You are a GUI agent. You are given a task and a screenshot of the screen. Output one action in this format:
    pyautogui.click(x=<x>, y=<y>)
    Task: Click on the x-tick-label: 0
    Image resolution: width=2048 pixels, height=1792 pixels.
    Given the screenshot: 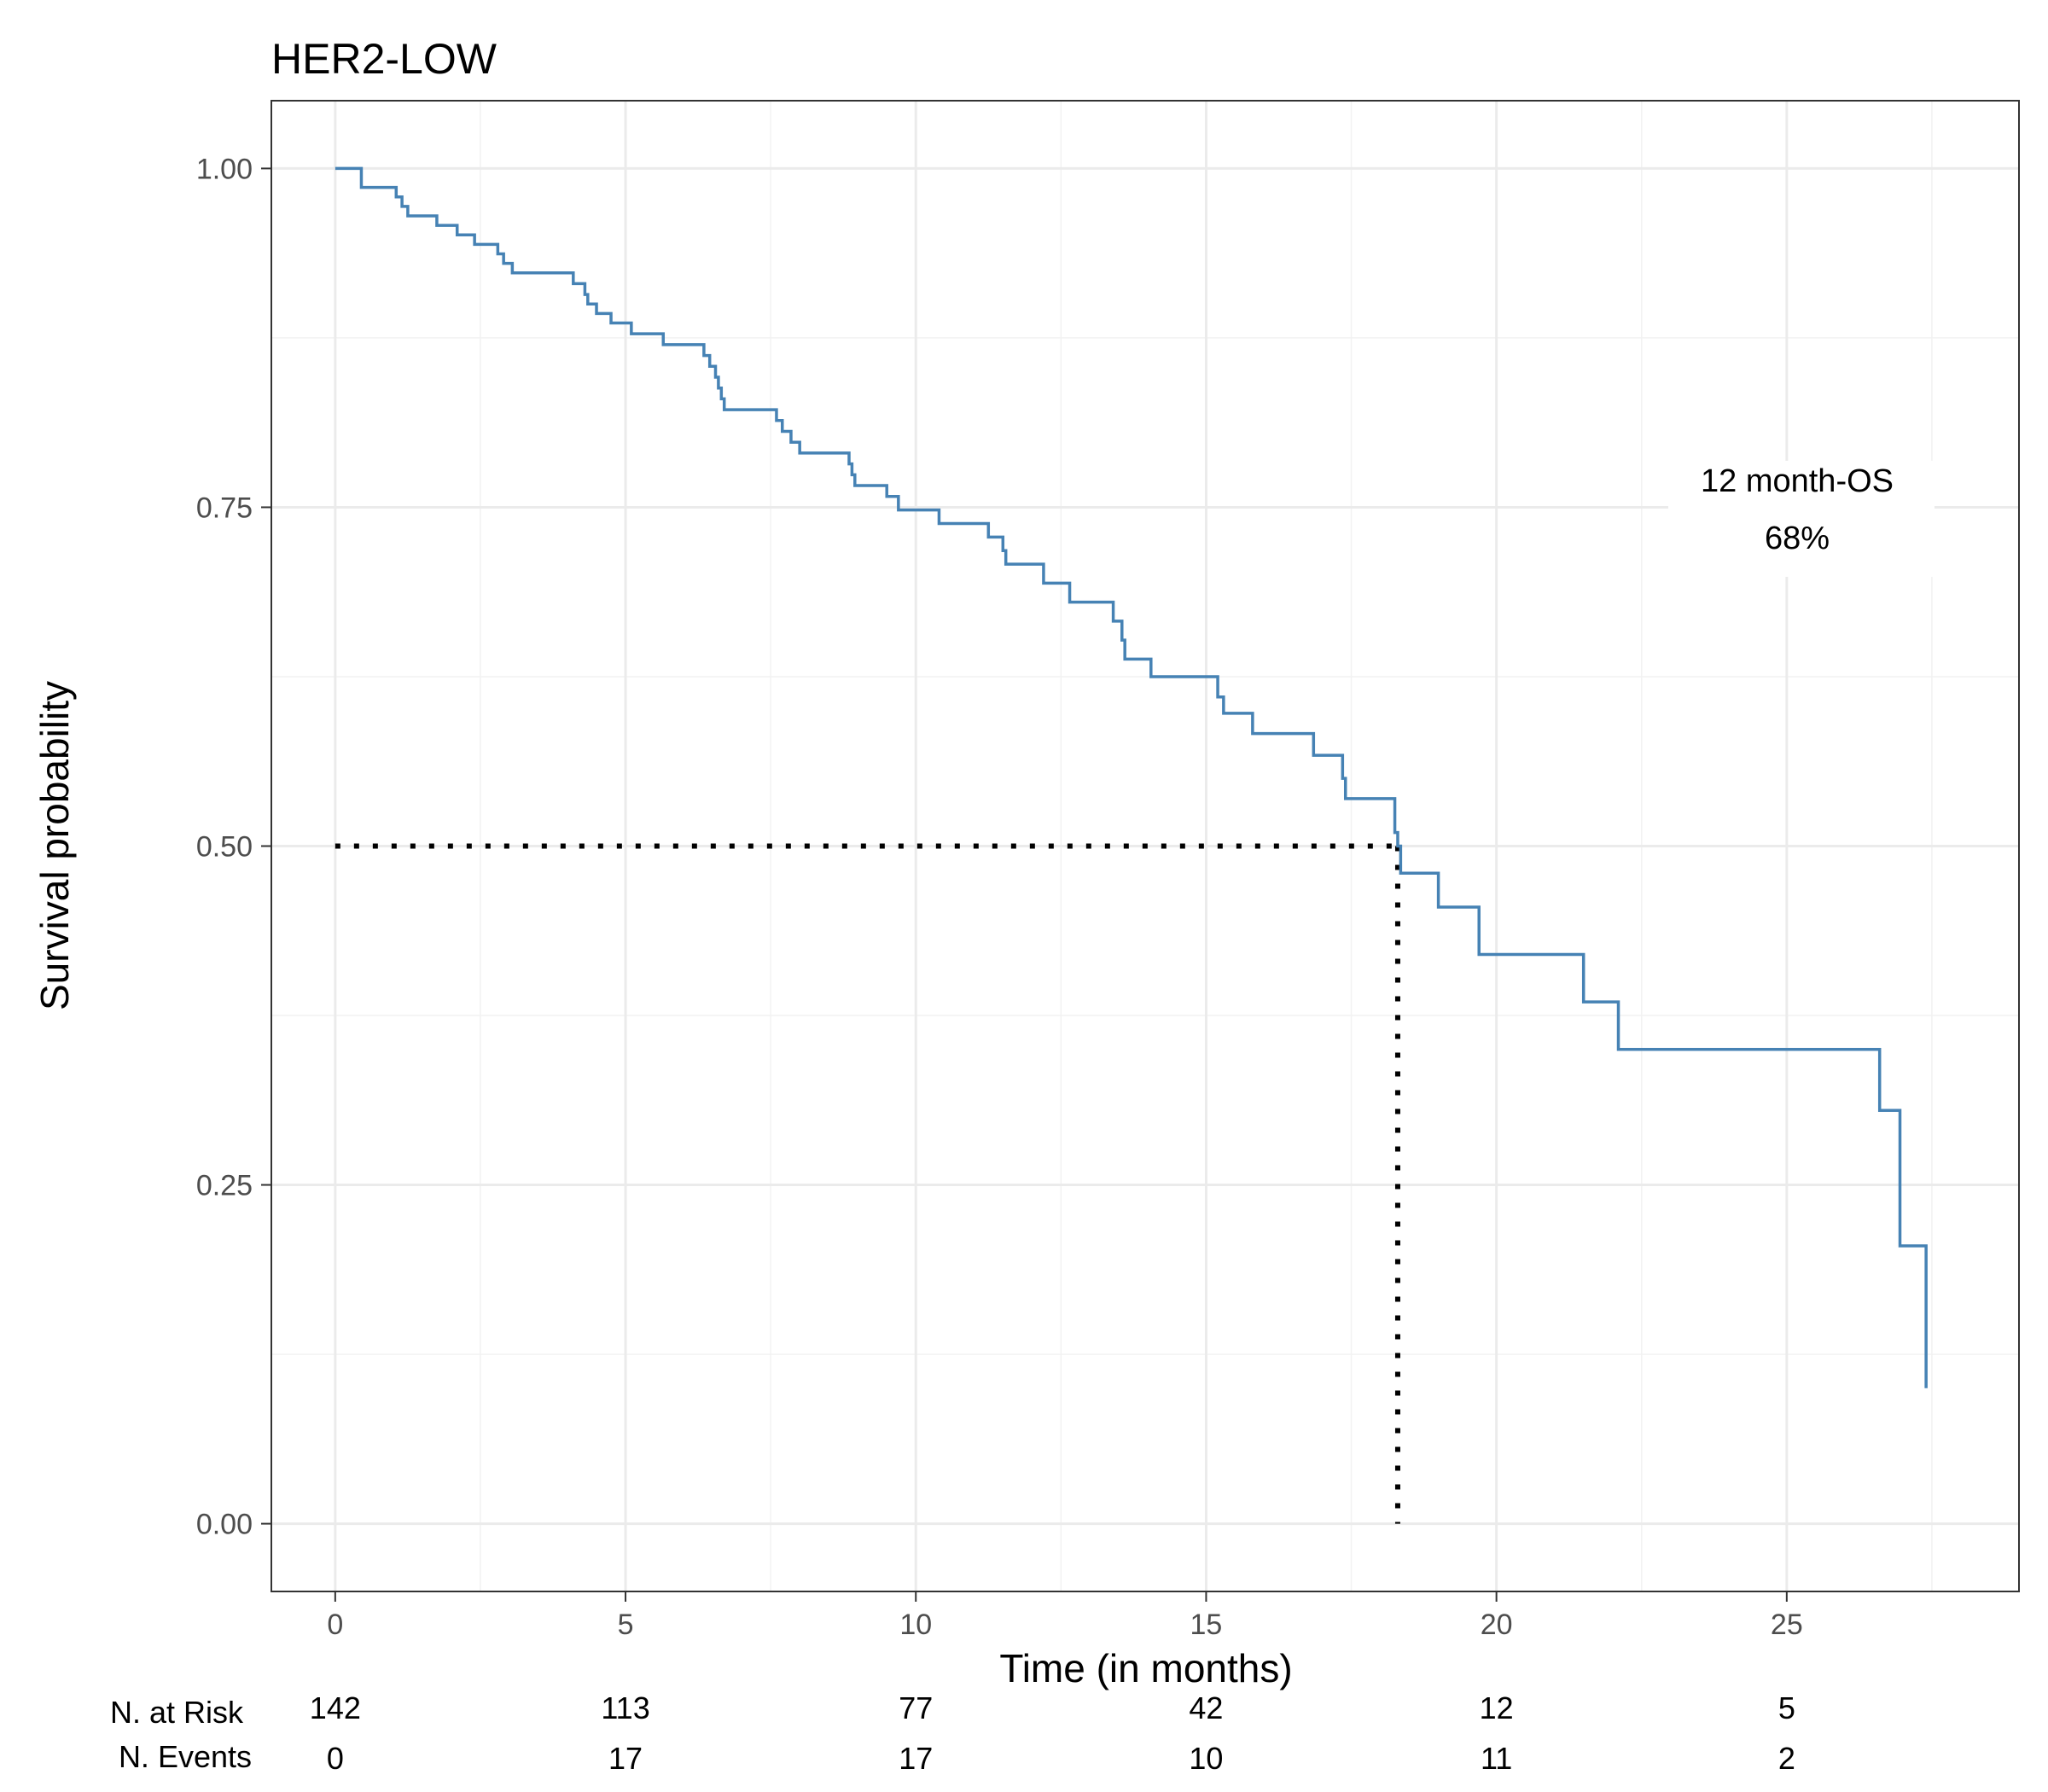 What is the action you would take?
    pyautogui.click(x=335, y=1625)
    